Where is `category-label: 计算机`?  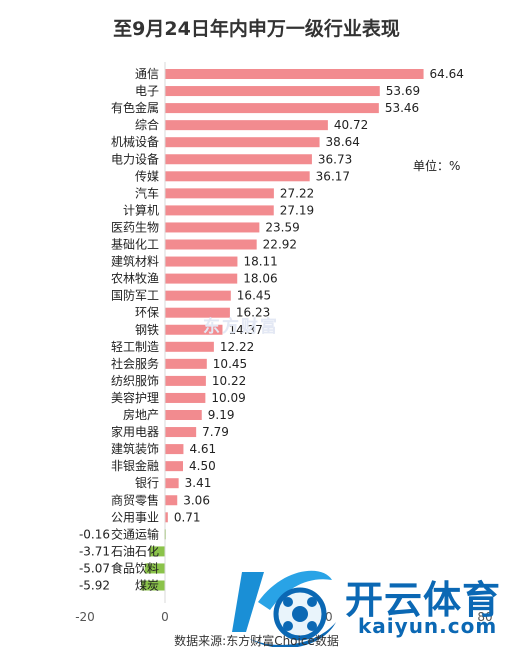
category-label: 计算机 is located at coordinates (141, 209).